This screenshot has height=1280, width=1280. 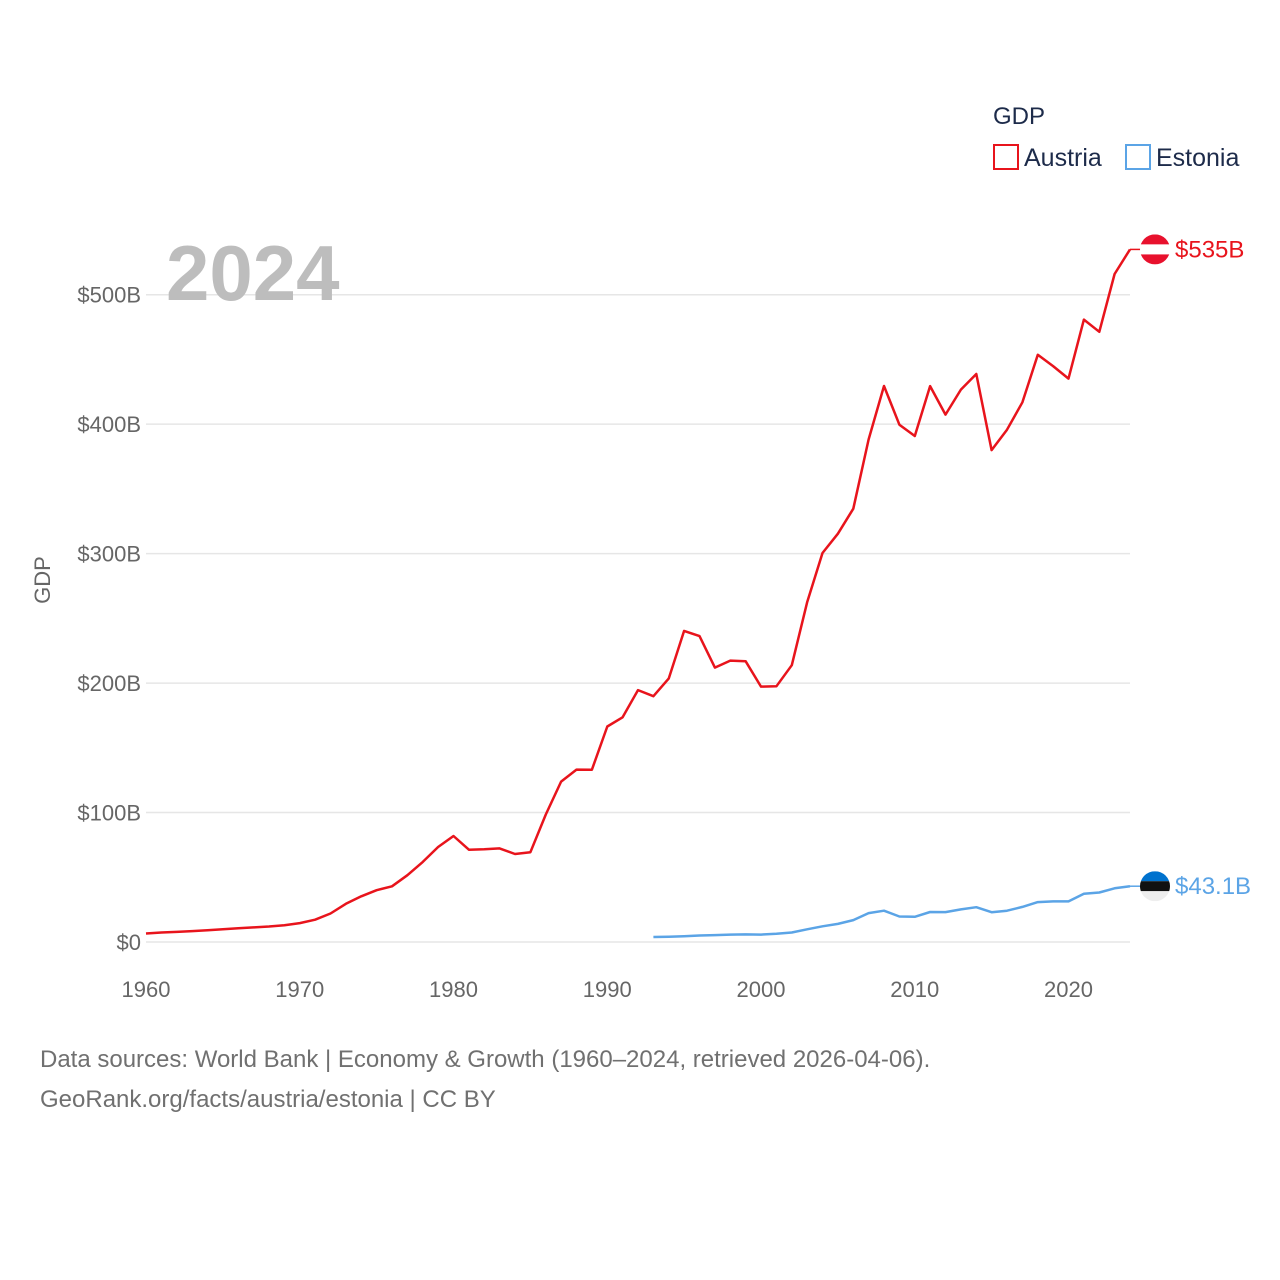 I want to click on series-line-estonia, so click(x=892, y=911).